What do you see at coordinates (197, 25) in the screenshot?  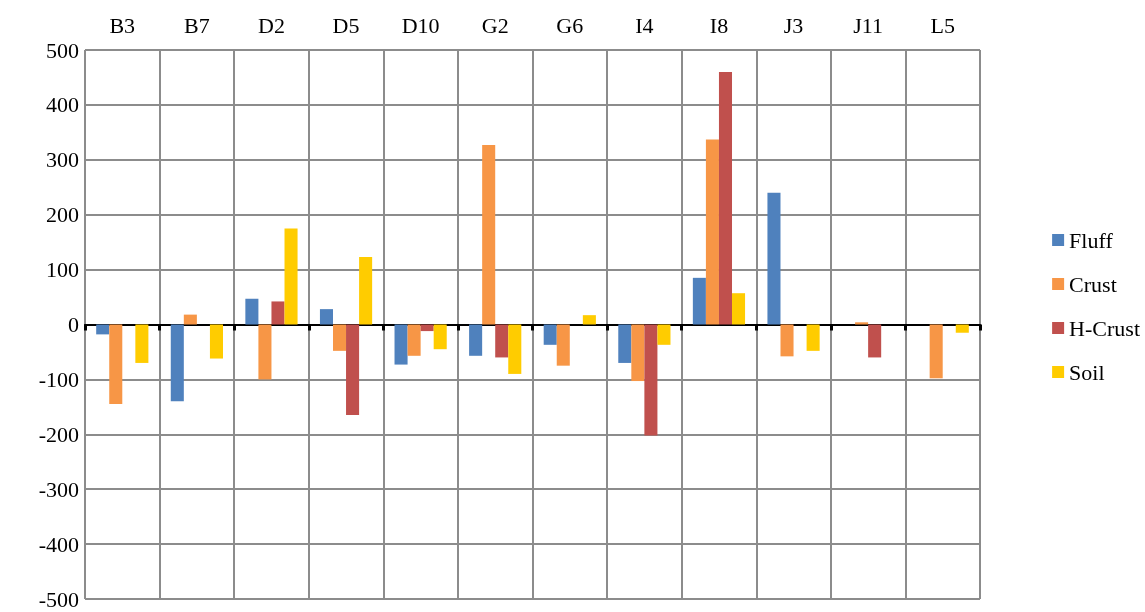 I see `x-tick-label: B7` at bounding box center [197, 25].